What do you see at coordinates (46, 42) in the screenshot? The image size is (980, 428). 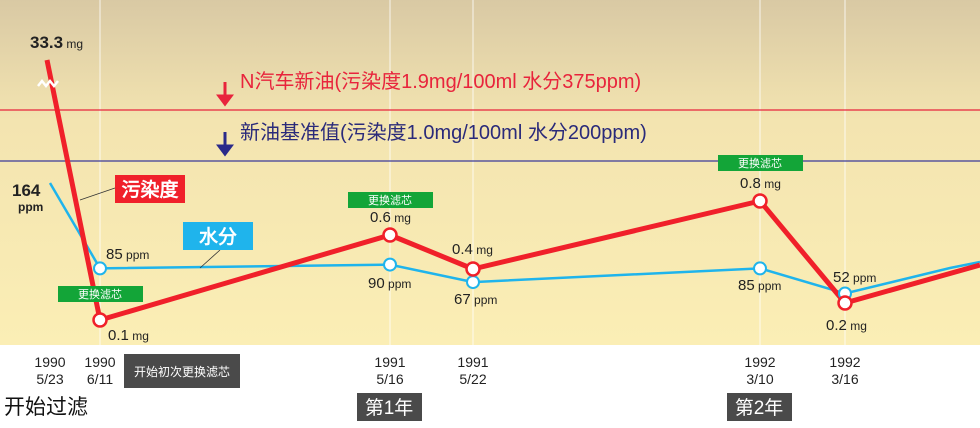 I see `value: 33.3` at bounding box center [46, 42].